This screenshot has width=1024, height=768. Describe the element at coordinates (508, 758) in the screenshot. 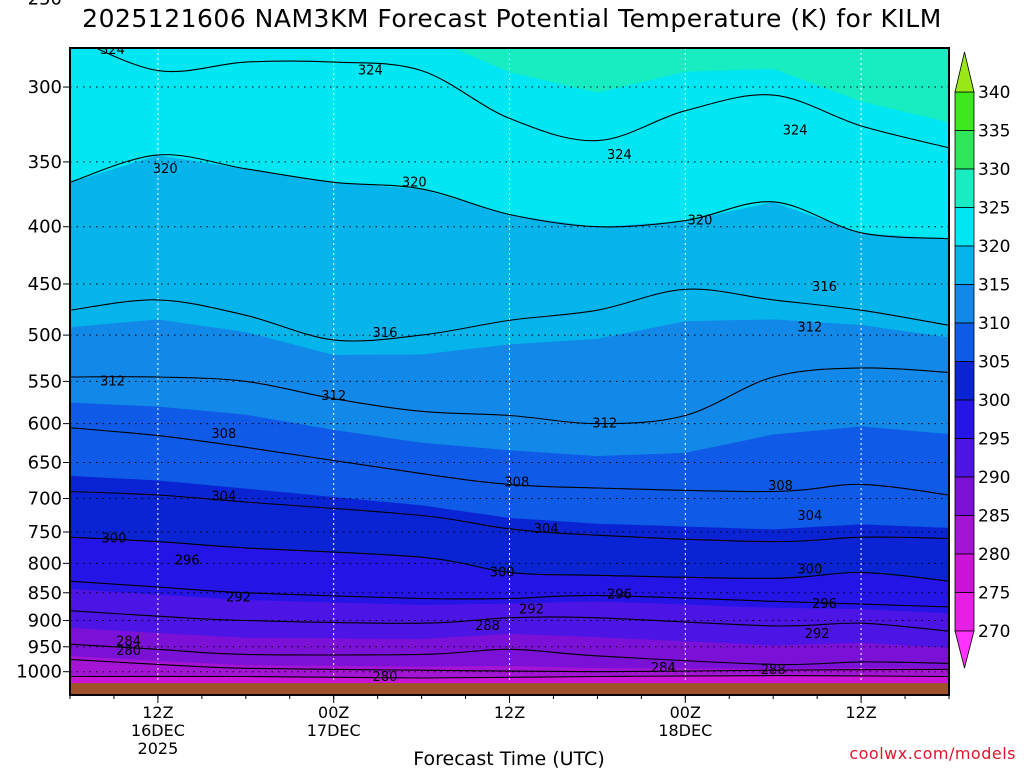

I see `x-axis-label: Forecast Time (UTC)` at that location.